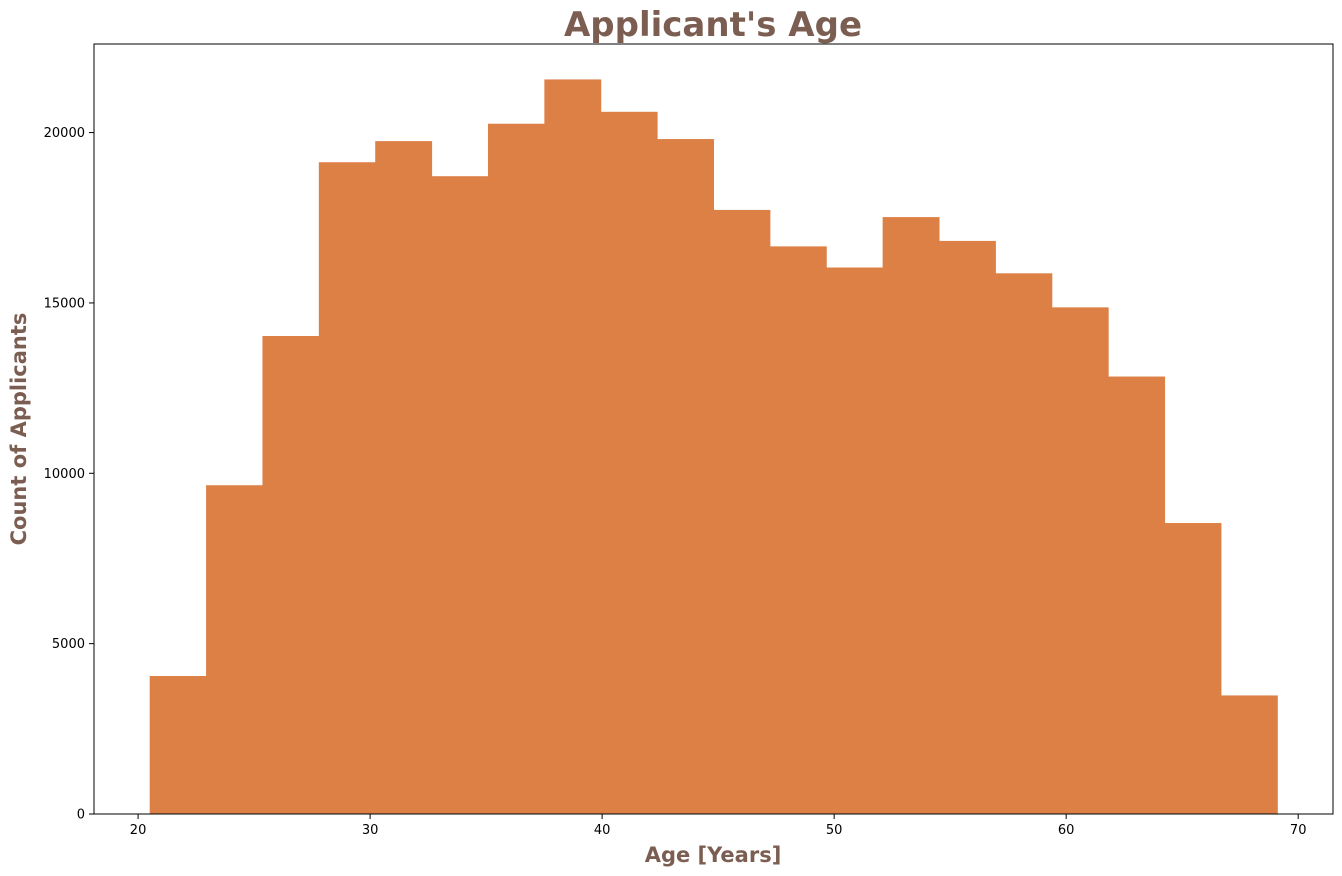 The width and height of the screenshot is (1342, 876). I want to click on y-axis-ticks: 0 5000 10000 15000 20000, so click(69, 474).